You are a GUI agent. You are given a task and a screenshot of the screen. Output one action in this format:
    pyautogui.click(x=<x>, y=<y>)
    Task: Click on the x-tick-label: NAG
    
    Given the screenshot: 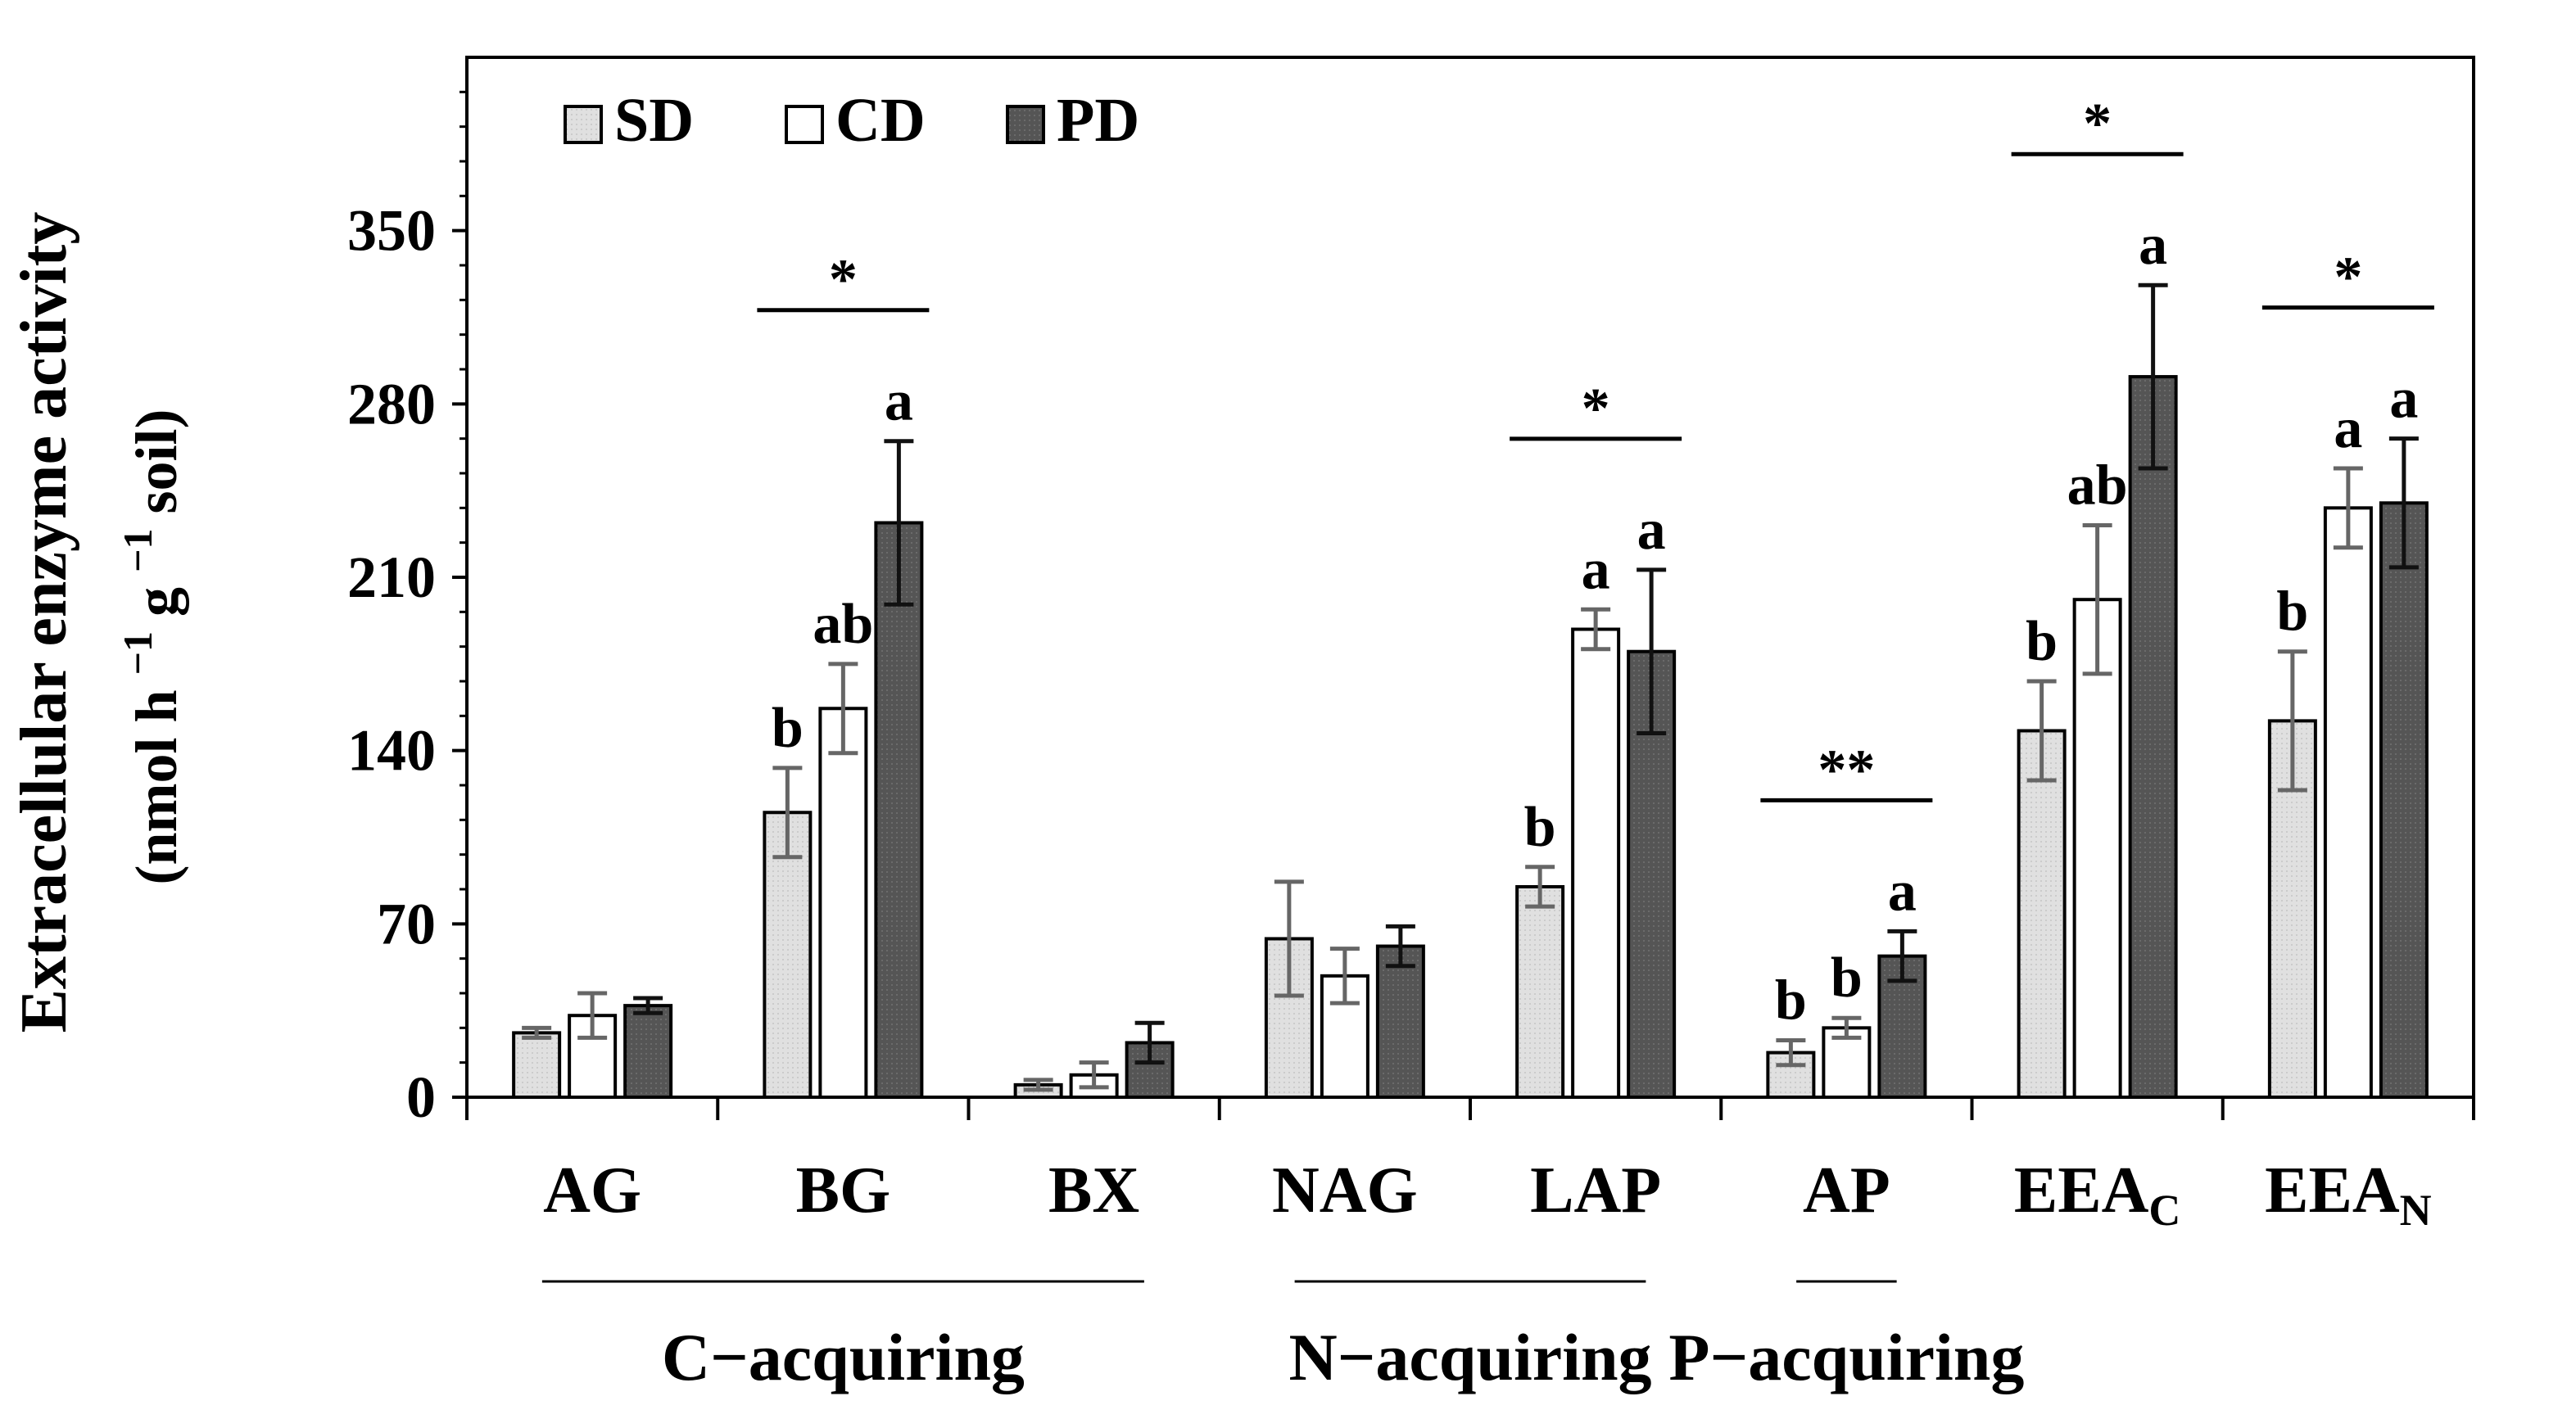 What is the action you would take?
    pyautogui.click(x=1345, y=1191)
    